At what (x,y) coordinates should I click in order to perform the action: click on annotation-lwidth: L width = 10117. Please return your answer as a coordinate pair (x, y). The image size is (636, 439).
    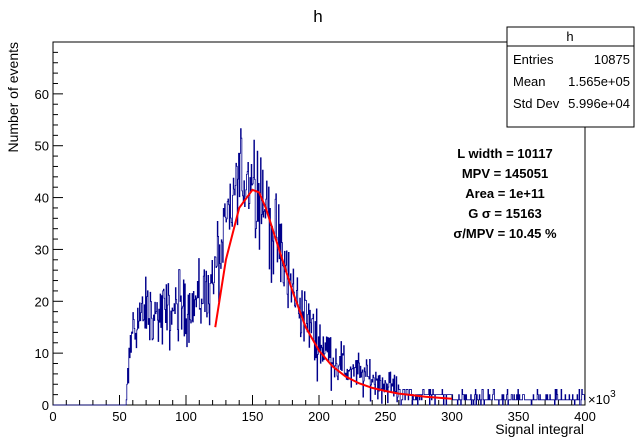
    Looking at the image, I should click on (505, 153).